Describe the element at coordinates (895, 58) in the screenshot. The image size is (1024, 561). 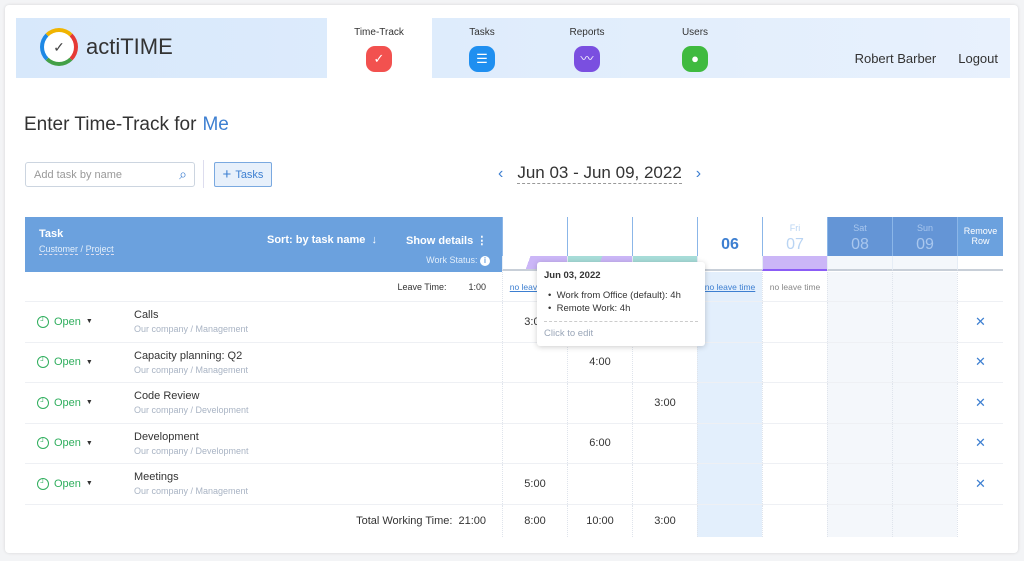
I see `user-name: Robert Barber` at that location.